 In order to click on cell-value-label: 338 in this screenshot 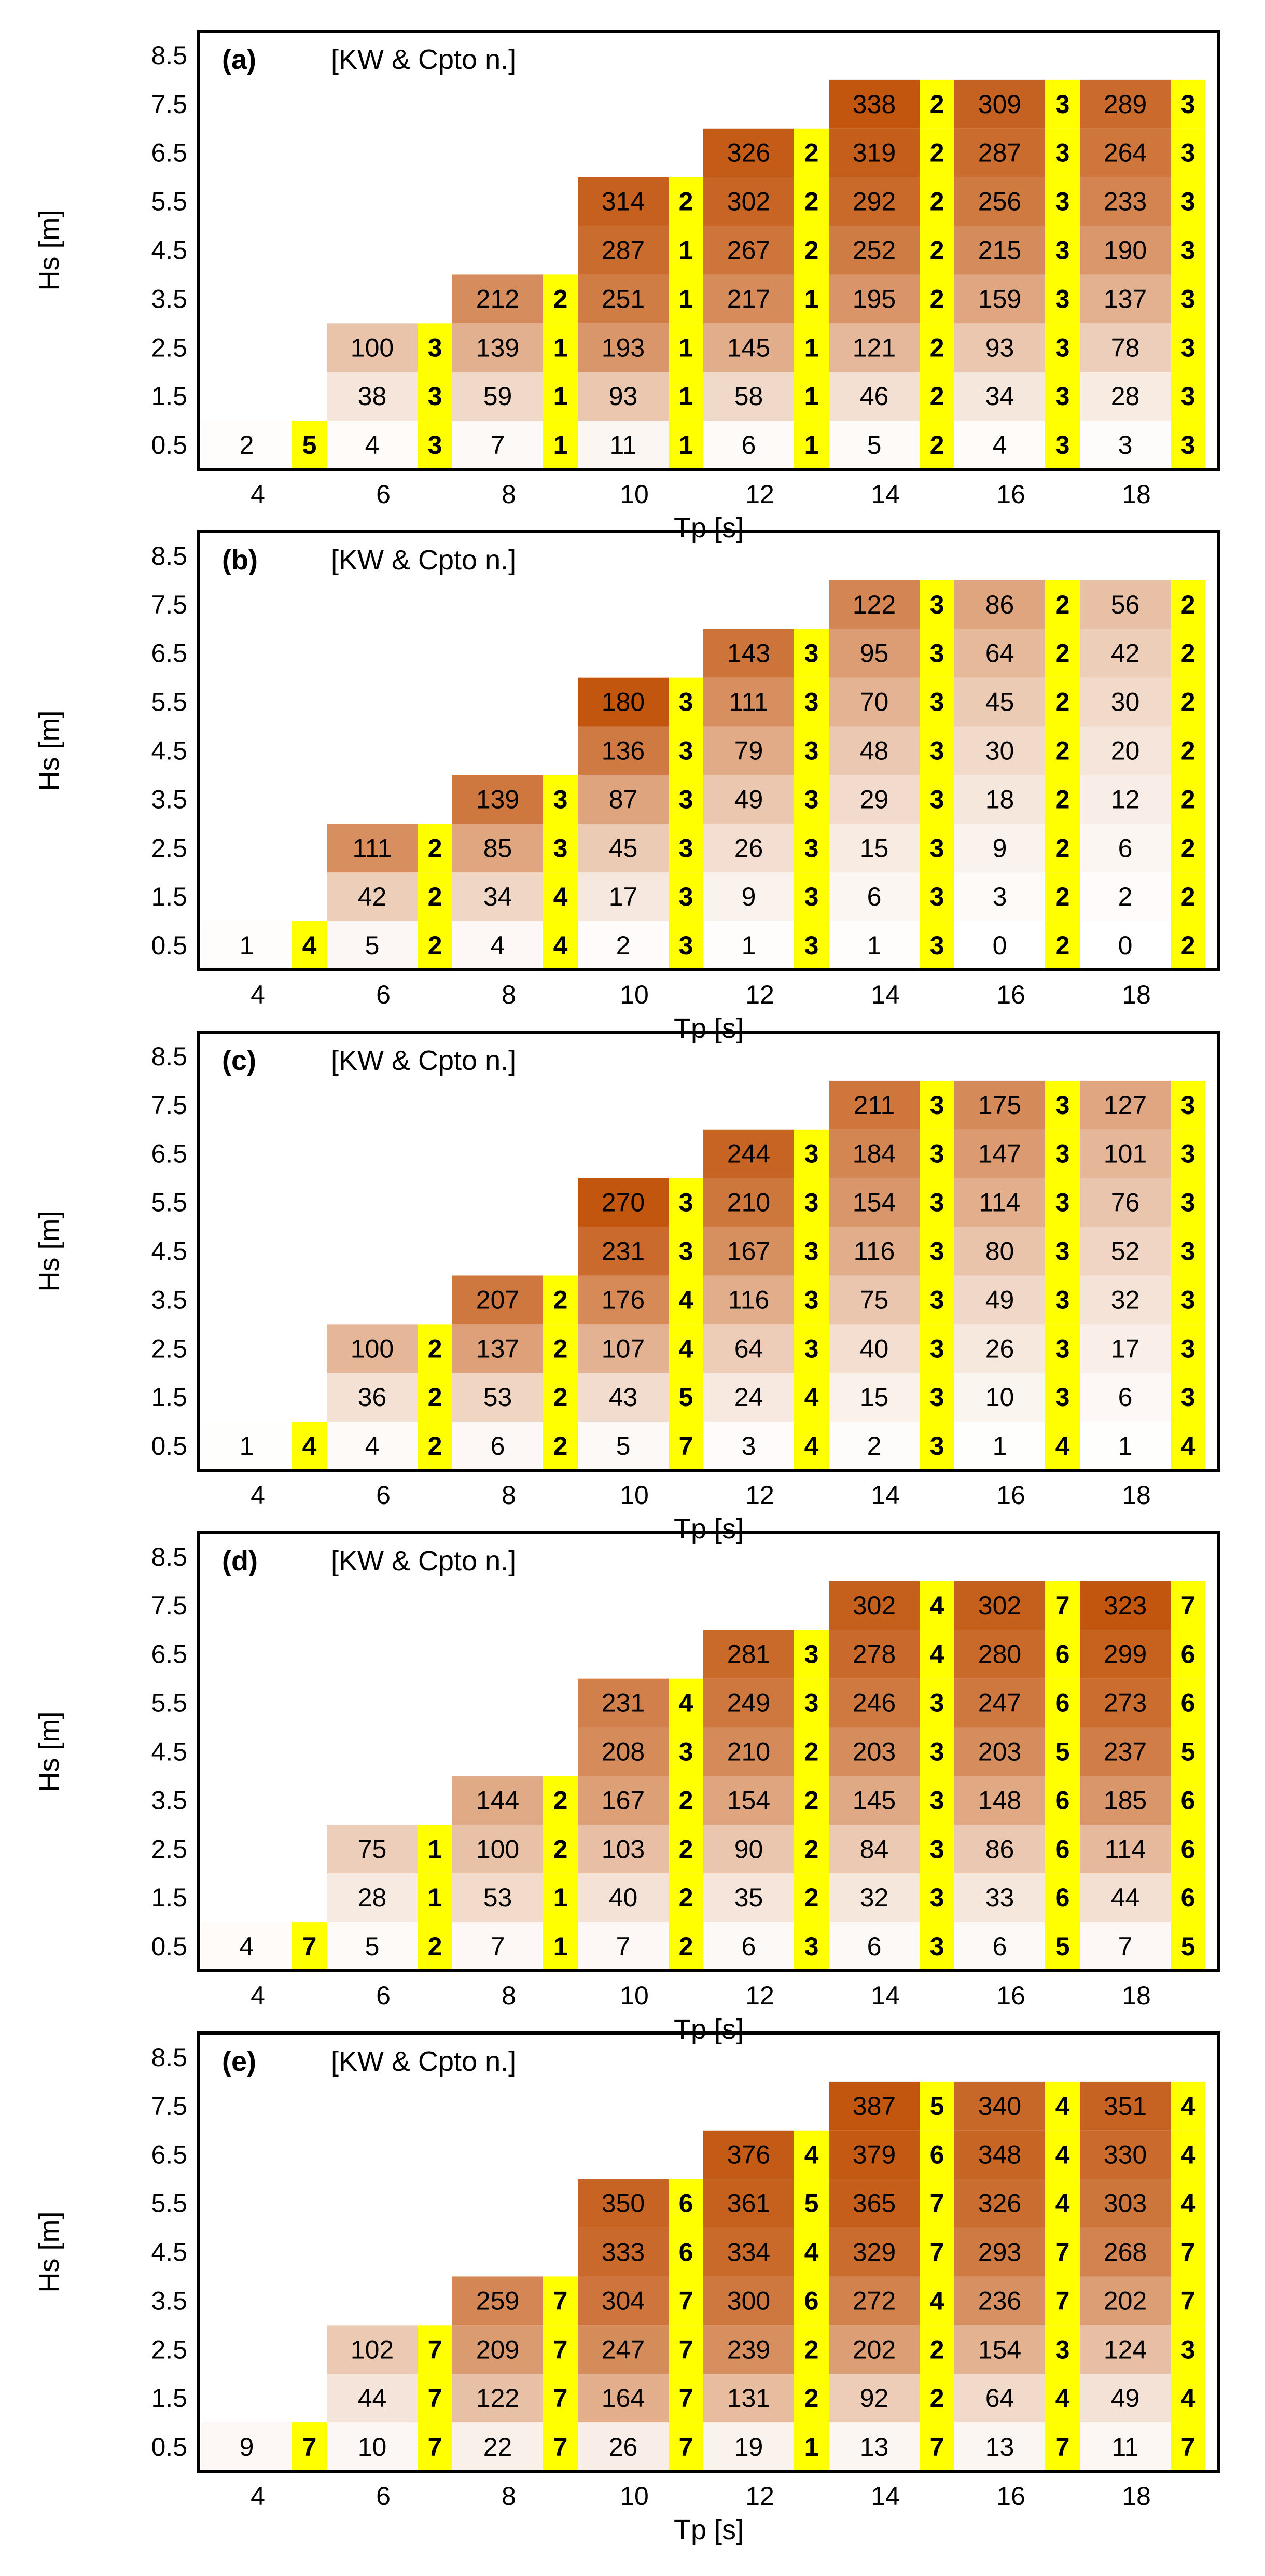, I will do `click(874, 104)`.